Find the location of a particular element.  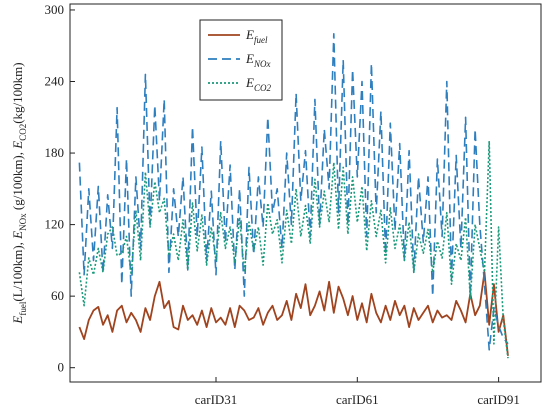

legend: Efuel ENOx ECO2 is located at coordinates (241, 60).